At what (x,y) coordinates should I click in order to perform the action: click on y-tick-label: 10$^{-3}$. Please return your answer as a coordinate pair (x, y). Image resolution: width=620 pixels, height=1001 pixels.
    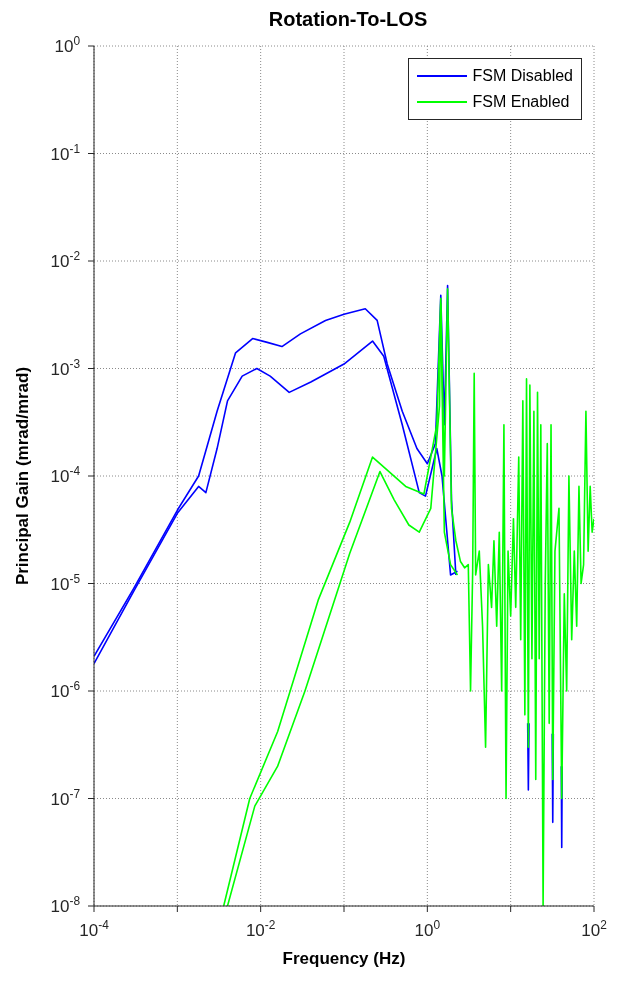
    Looking at the image, I should click on (65, 367).